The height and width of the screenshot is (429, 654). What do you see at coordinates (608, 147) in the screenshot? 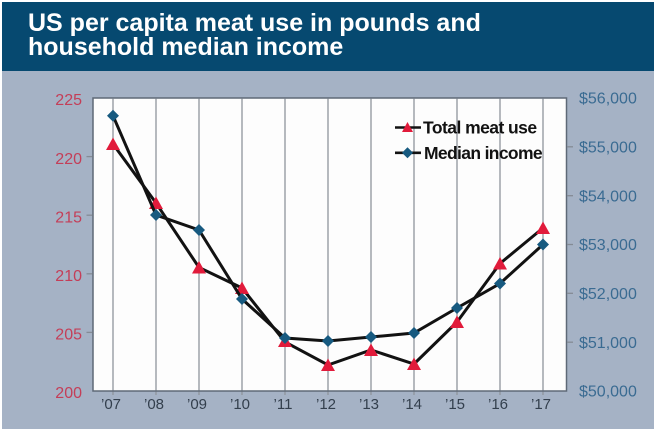
I see `svg-text: $55,000` at bounding box center [608, 147].